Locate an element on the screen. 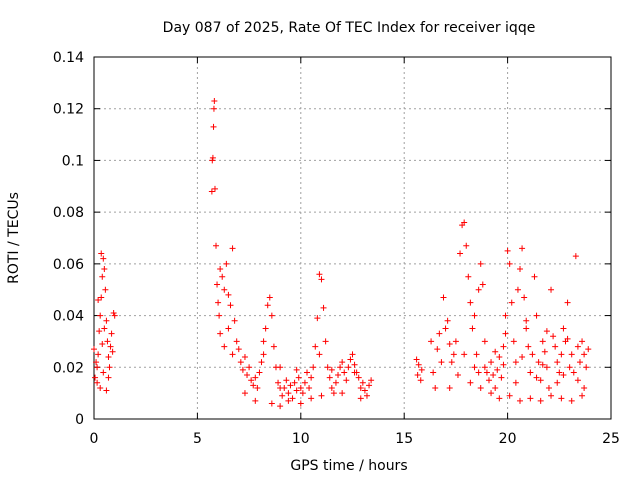 The width and height of the screenshot is (640, 480). x-tick-label: 10 is located at coordinates (301, 439).